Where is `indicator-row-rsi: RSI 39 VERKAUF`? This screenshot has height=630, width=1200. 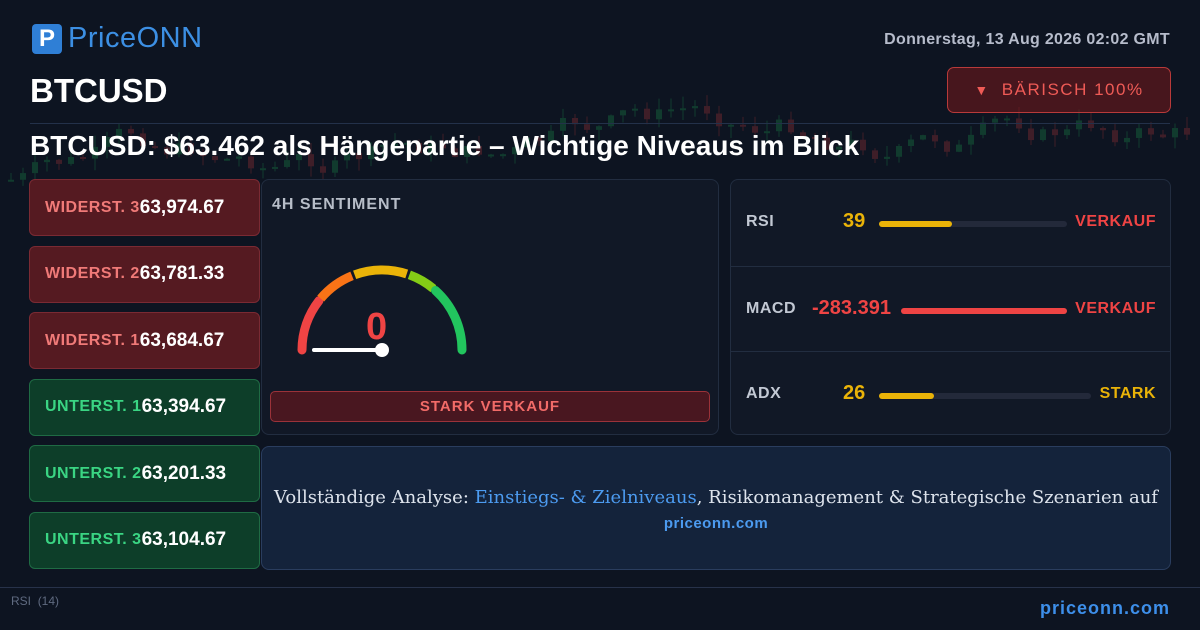
indicator-row-rsi: RSI 39 VERKAUF is located at coordinates (950, 222).